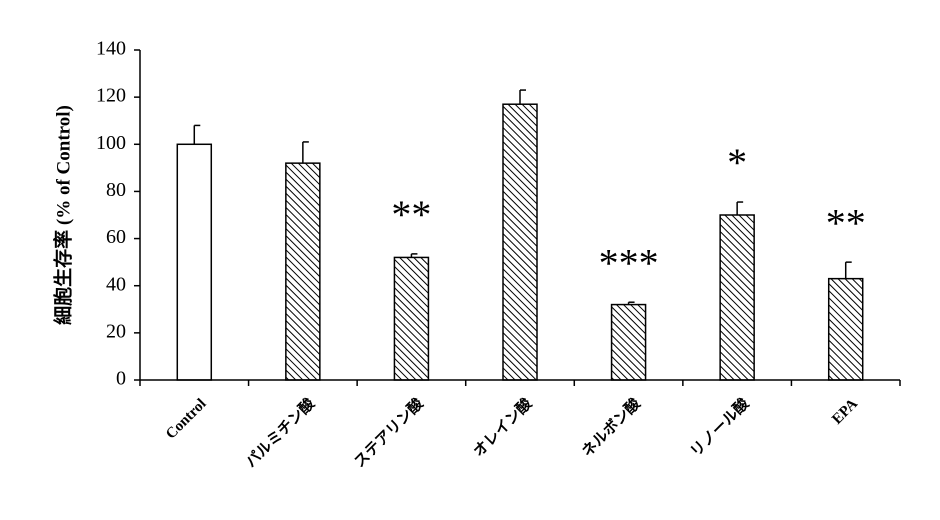  What do you see at coordinates (737, 162) in the screenshot?
I see `significance-label: *` at bounding box center [737, 162].